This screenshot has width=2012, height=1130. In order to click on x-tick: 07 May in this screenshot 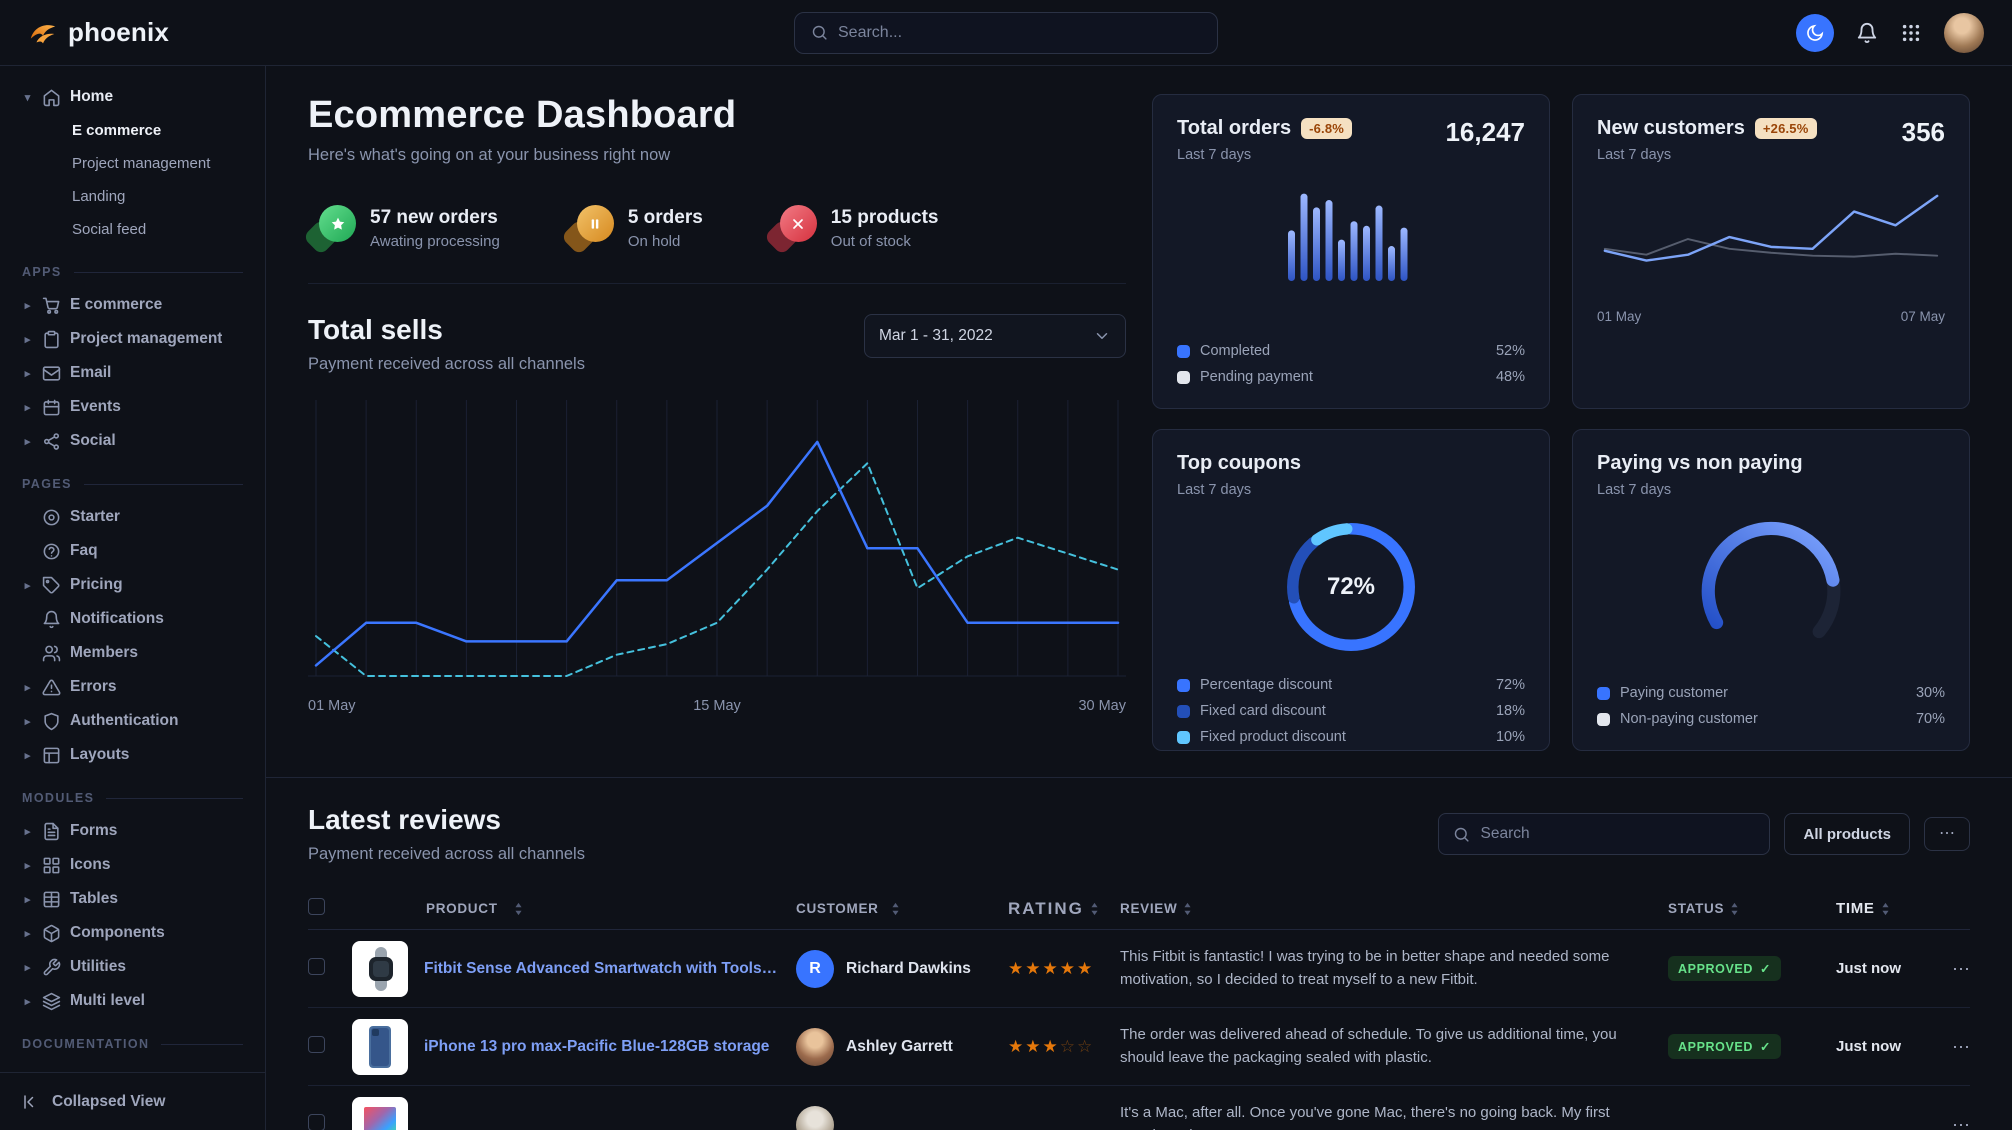, I will do `click(1922, 316)`.